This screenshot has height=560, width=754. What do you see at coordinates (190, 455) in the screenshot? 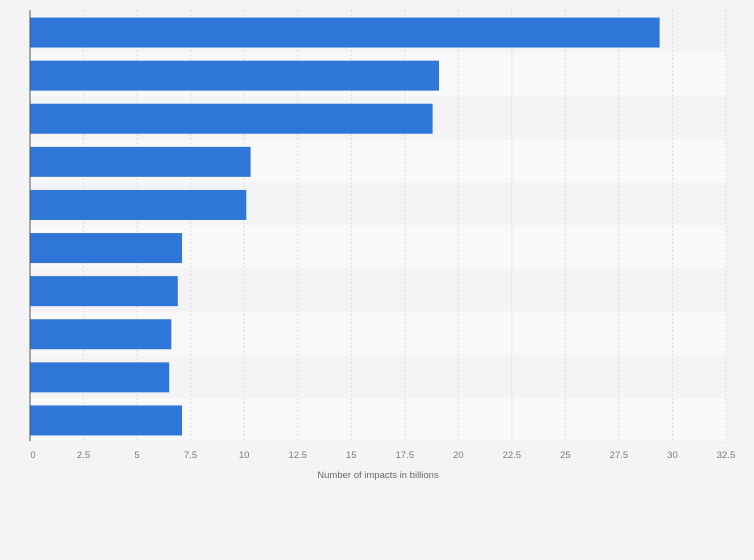
I see `x-tick-label: 7.5` at bounding box center [190, 455].